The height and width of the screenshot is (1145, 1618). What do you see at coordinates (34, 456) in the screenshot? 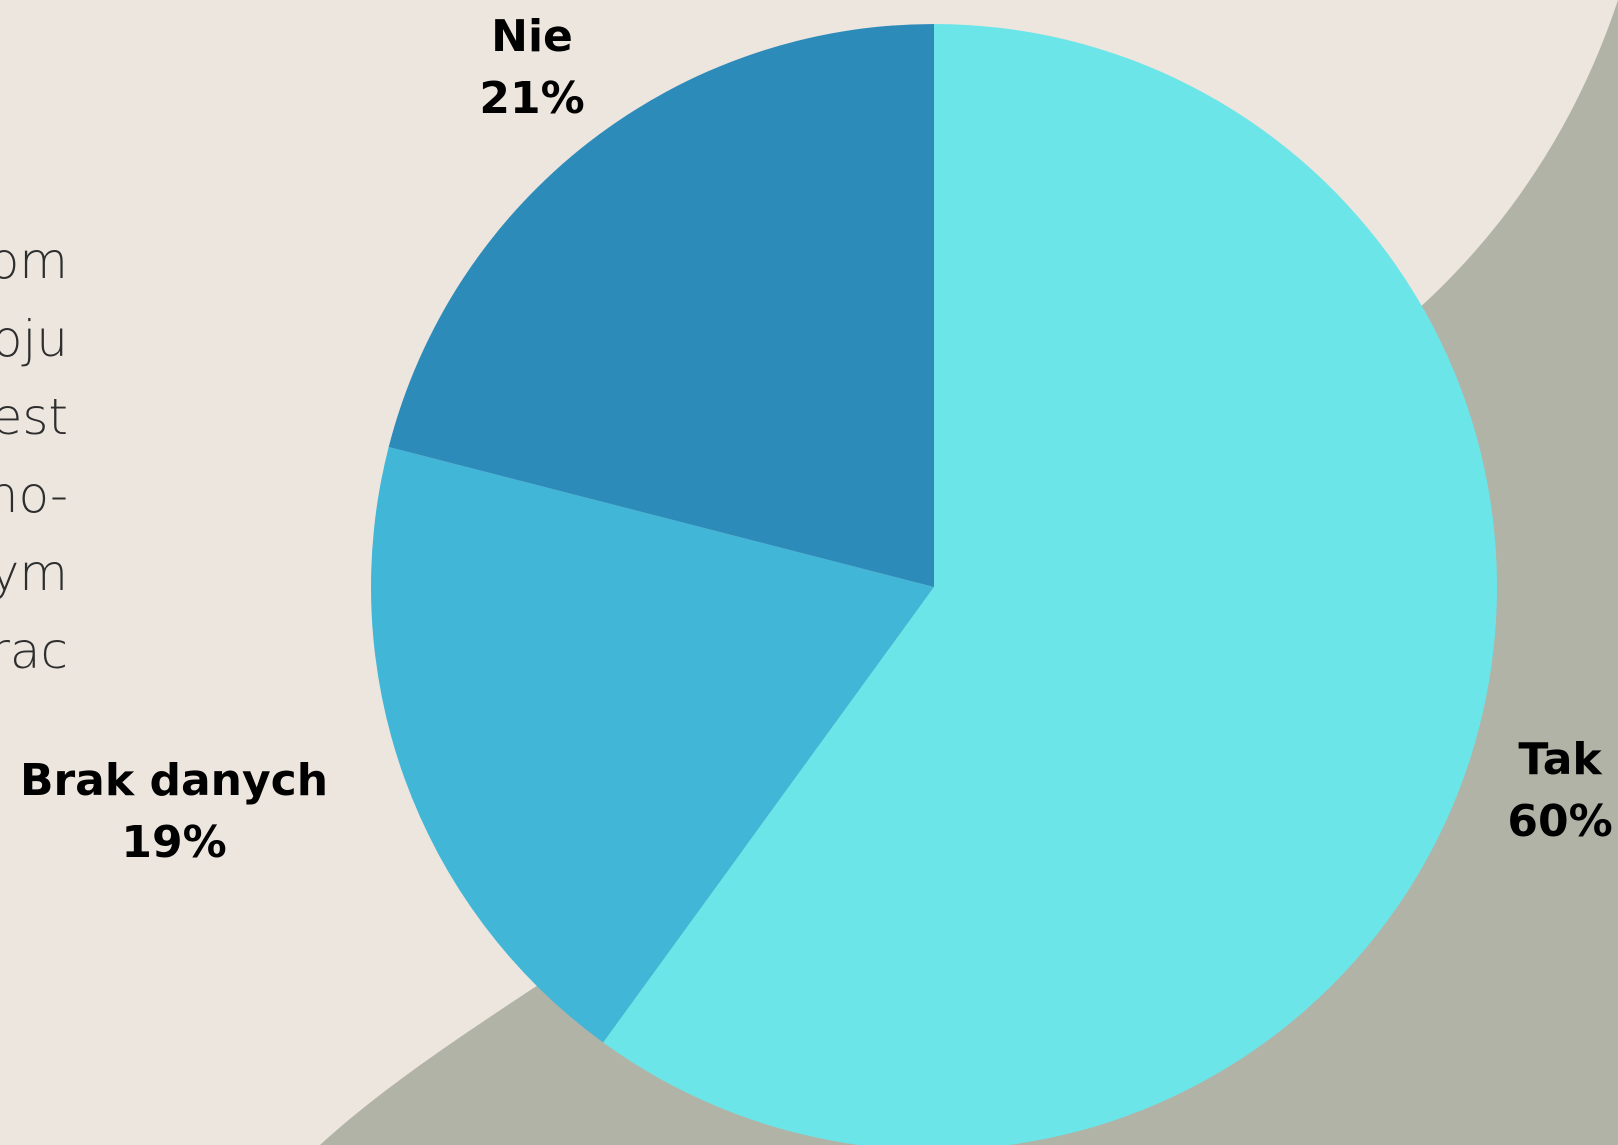
I see `partial-side-text: om oju est no- ym rac` at bounding box center [34, 456].